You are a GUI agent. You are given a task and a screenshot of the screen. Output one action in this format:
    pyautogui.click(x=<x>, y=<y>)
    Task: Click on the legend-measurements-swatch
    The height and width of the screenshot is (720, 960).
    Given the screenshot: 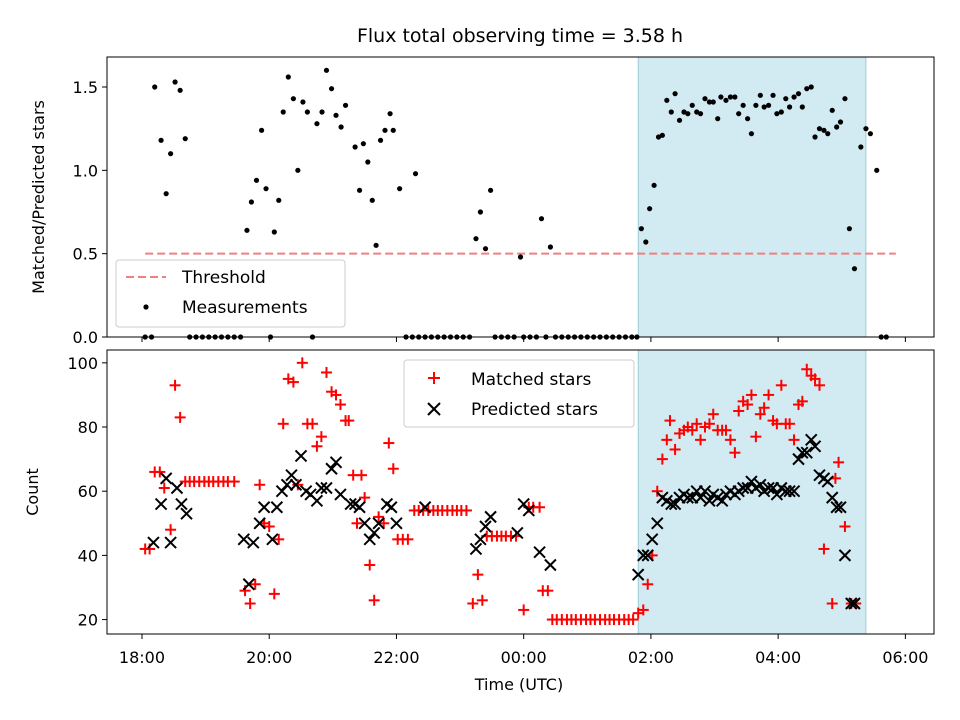 What is the action you would take?
    pyautogui.click(x=146, y=307)
    